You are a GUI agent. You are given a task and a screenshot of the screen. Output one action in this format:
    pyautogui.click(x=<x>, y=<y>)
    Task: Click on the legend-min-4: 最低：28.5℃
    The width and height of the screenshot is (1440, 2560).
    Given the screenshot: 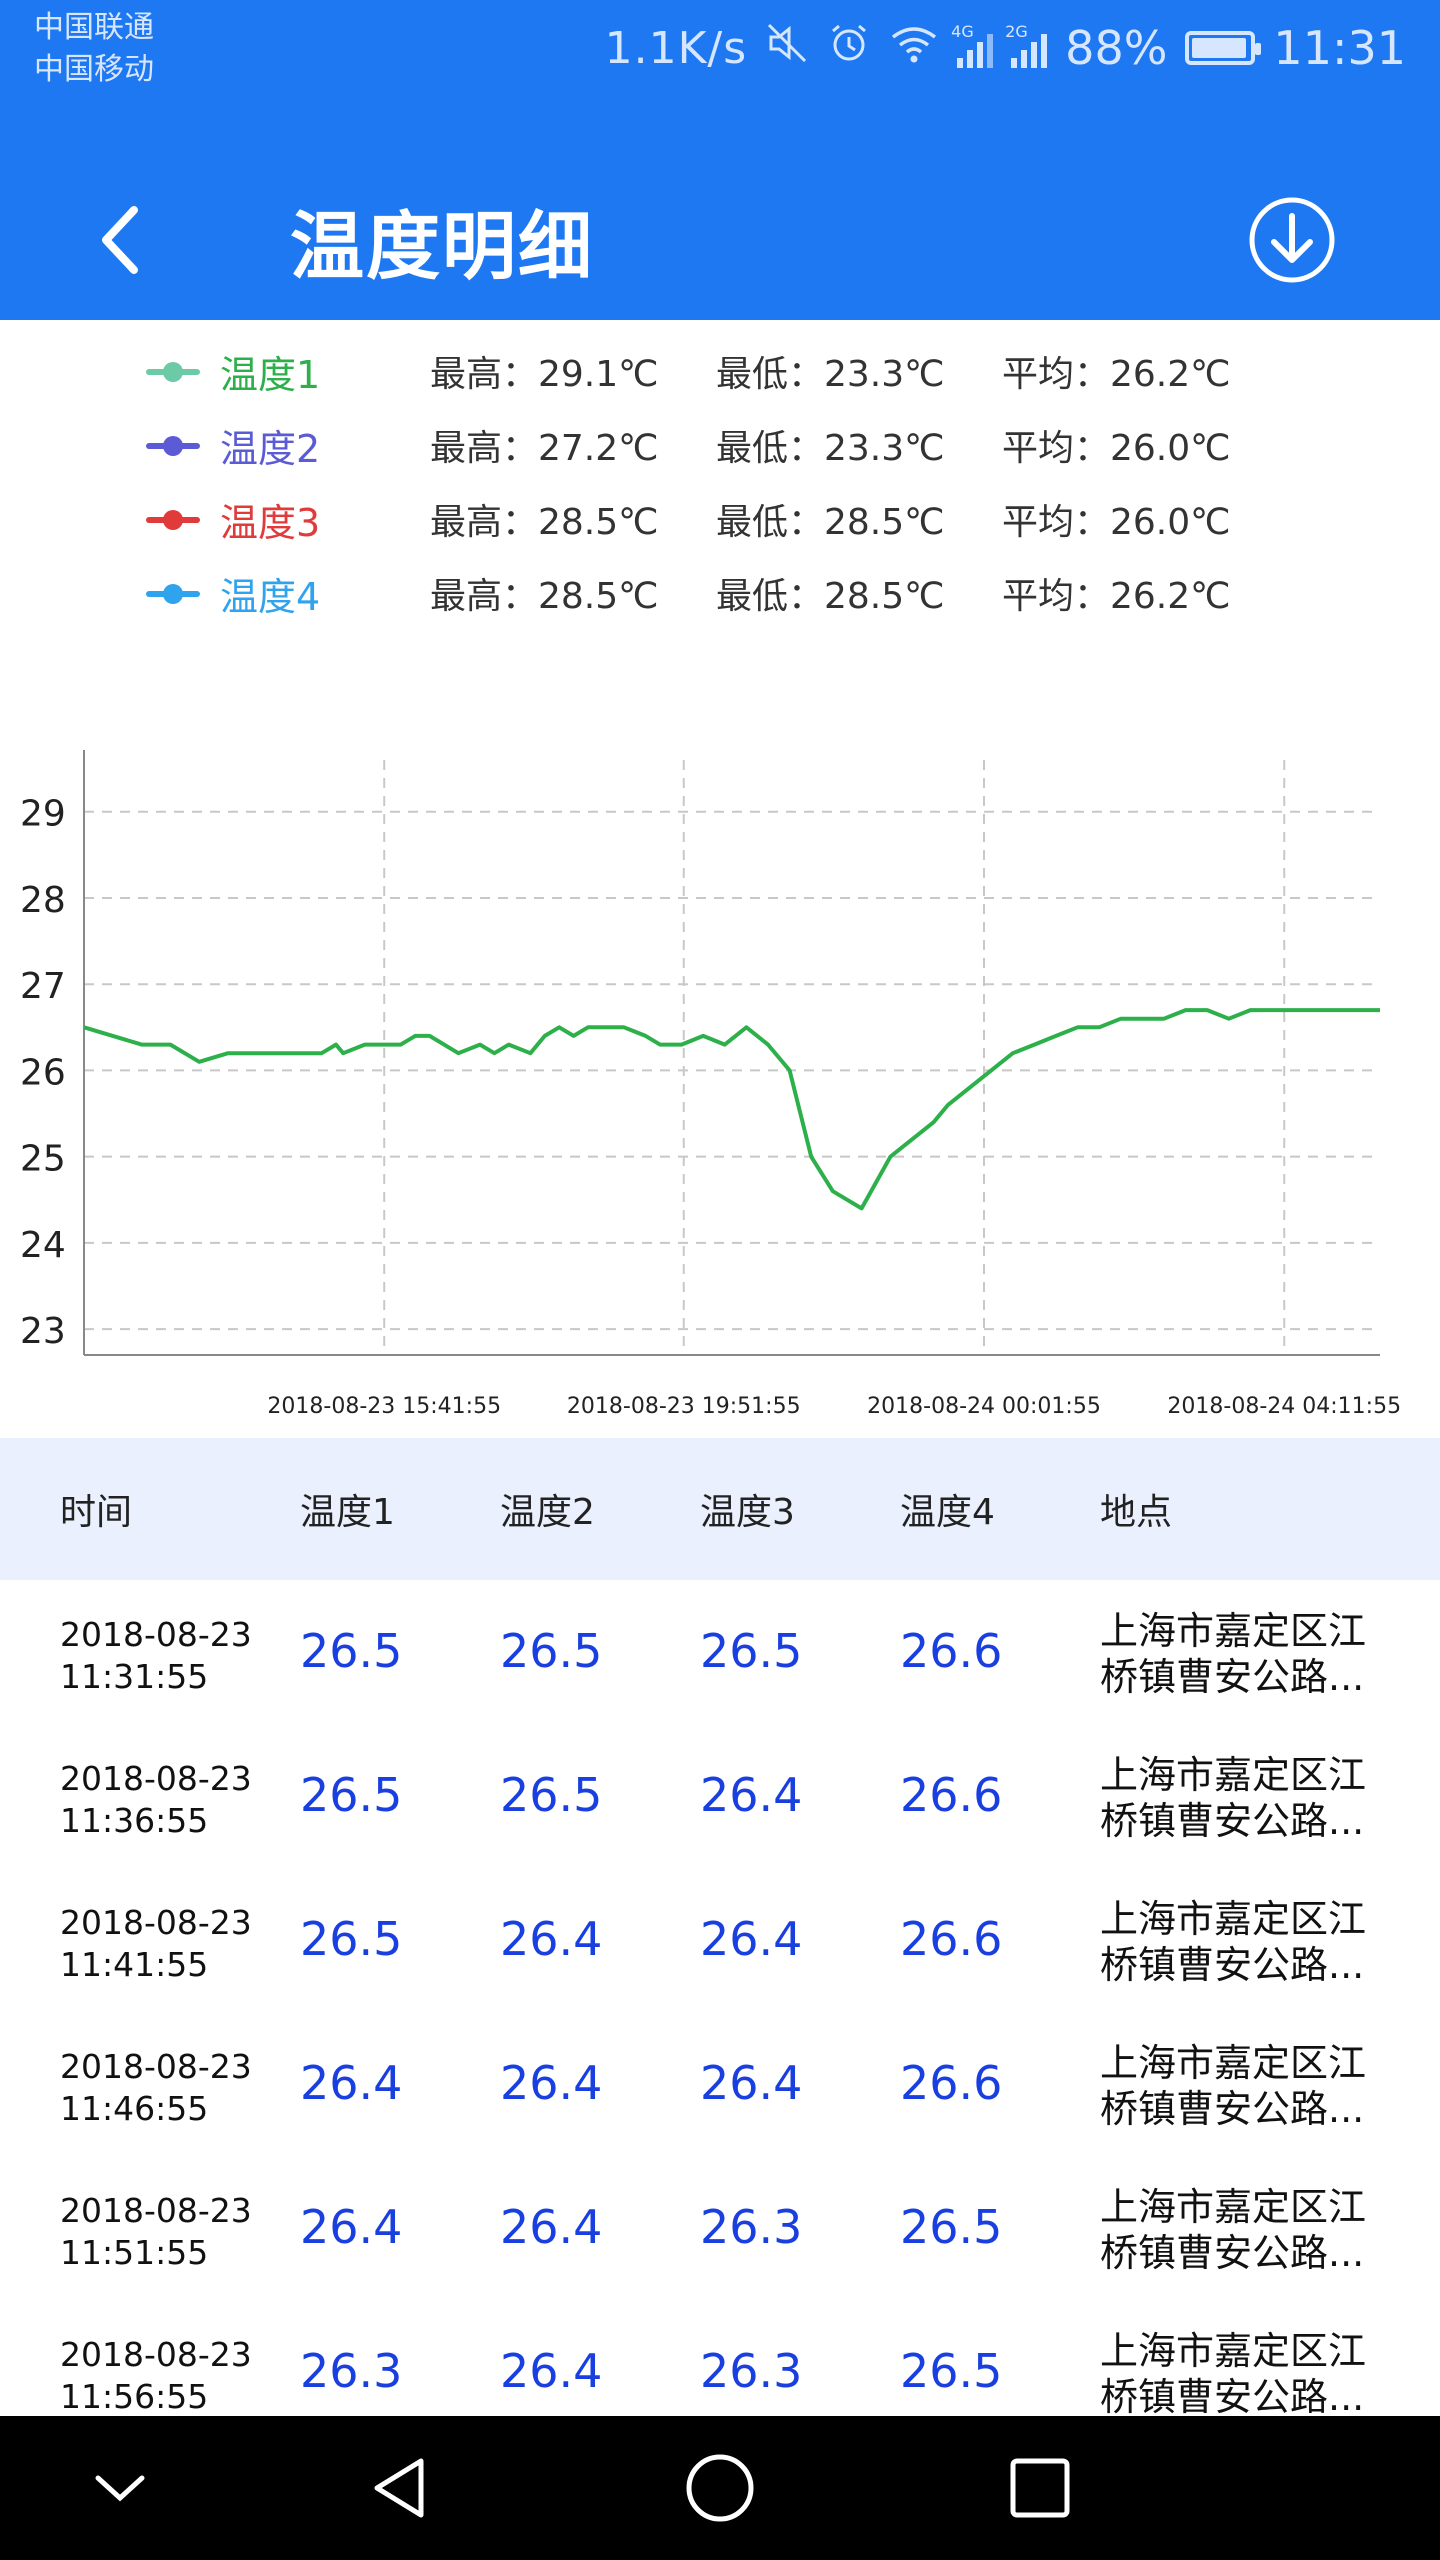 What is the action you would take?
    pyautogui.click(x=830, y=596)
    